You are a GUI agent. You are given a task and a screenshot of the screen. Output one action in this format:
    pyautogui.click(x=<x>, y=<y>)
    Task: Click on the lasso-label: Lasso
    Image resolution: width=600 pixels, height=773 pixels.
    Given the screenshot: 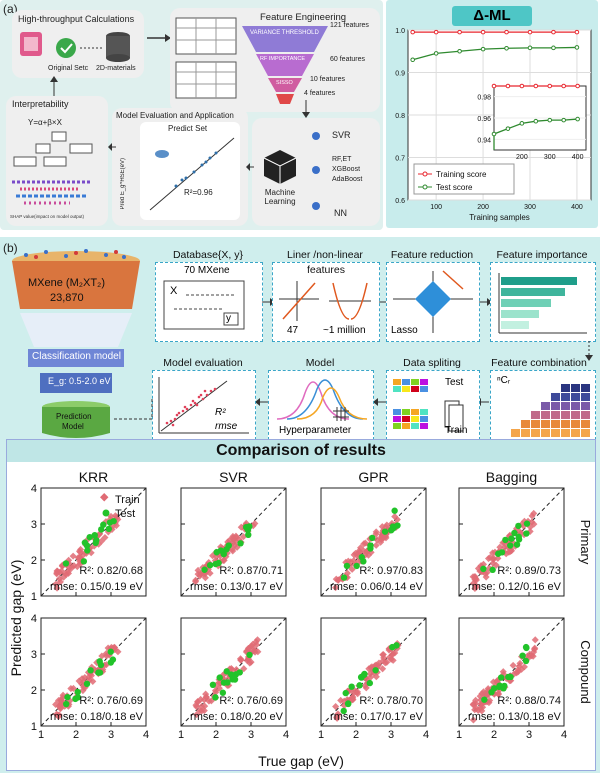 What is the action you would take?
    pyautogui.click(x=404, y=330)
    